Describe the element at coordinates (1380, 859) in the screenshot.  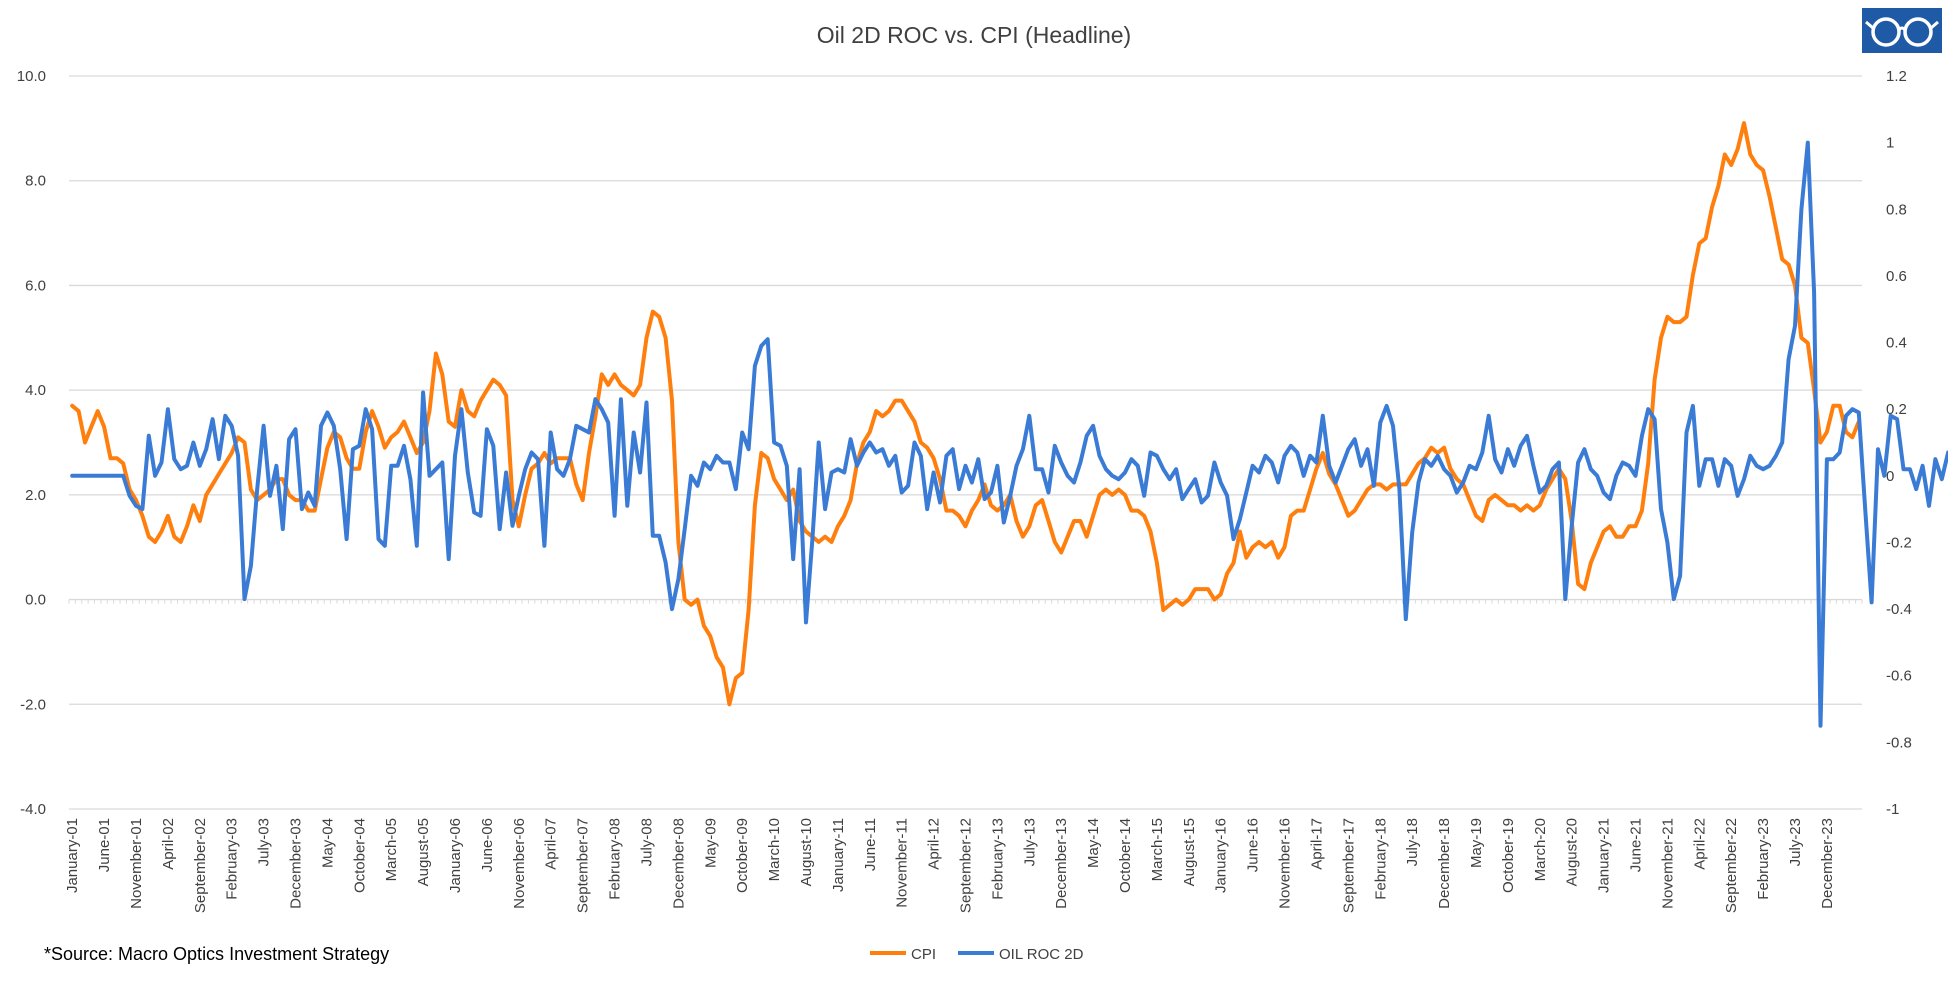
I see `x-tick-label: February-18` at that location.